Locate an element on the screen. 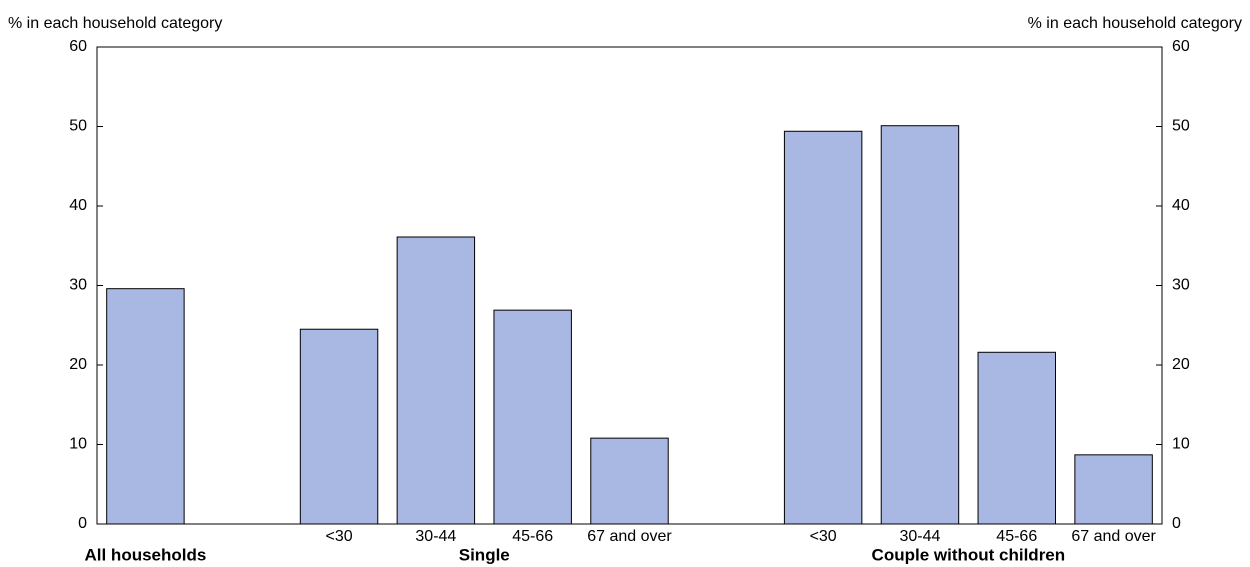 Image resolution: width=1250 pixels, height=567 pixels. y-tick-label: 20 is located at coordinates (78, 364).